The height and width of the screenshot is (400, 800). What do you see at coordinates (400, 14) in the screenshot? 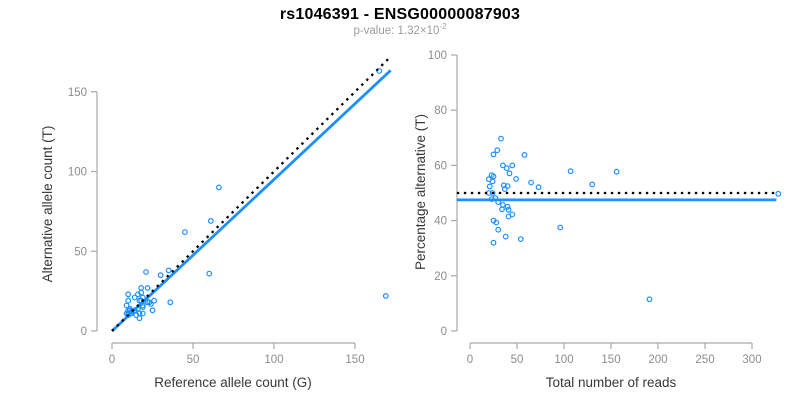
I see `plot-title: rs1046391 - ENSG00000087903` at bounding box center [400, 14].